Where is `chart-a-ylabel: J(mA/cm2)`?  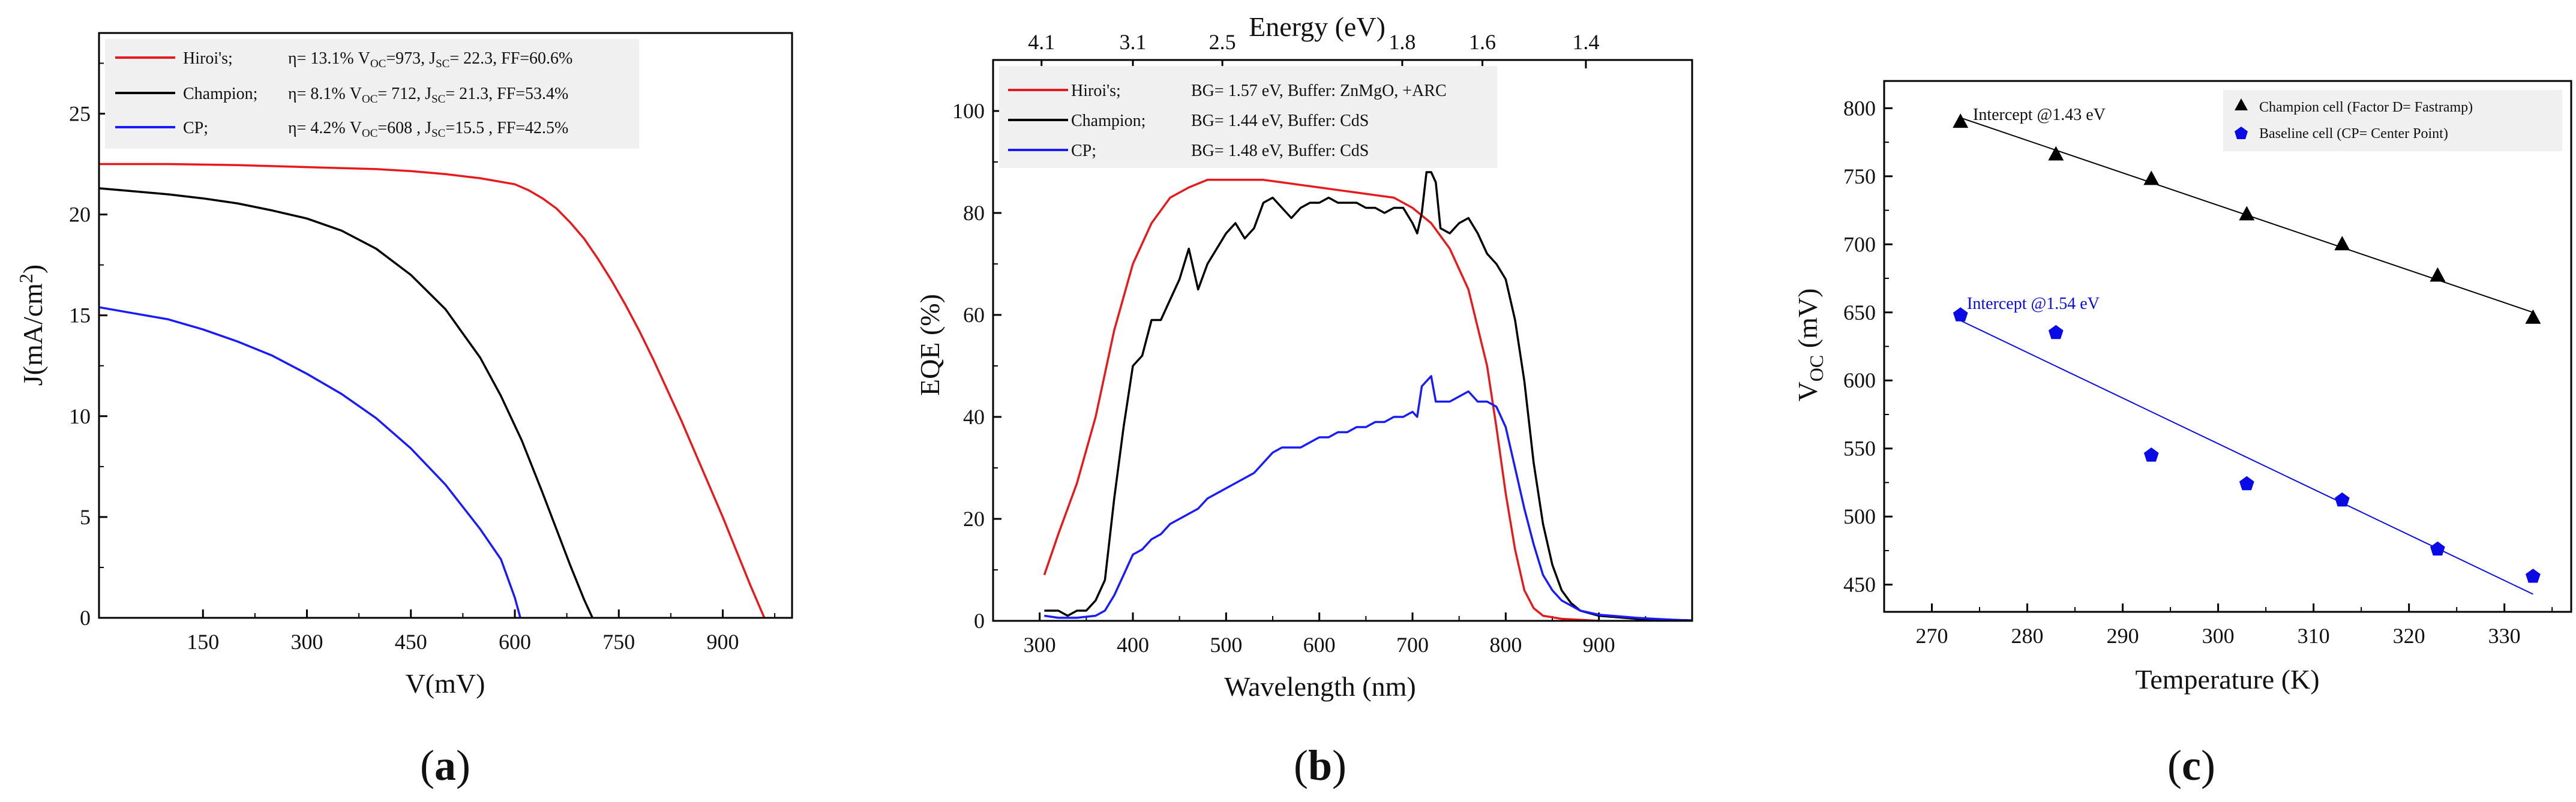 chart-a-ylabel: J(mA/cm2) is located at coordinates (31, 325).